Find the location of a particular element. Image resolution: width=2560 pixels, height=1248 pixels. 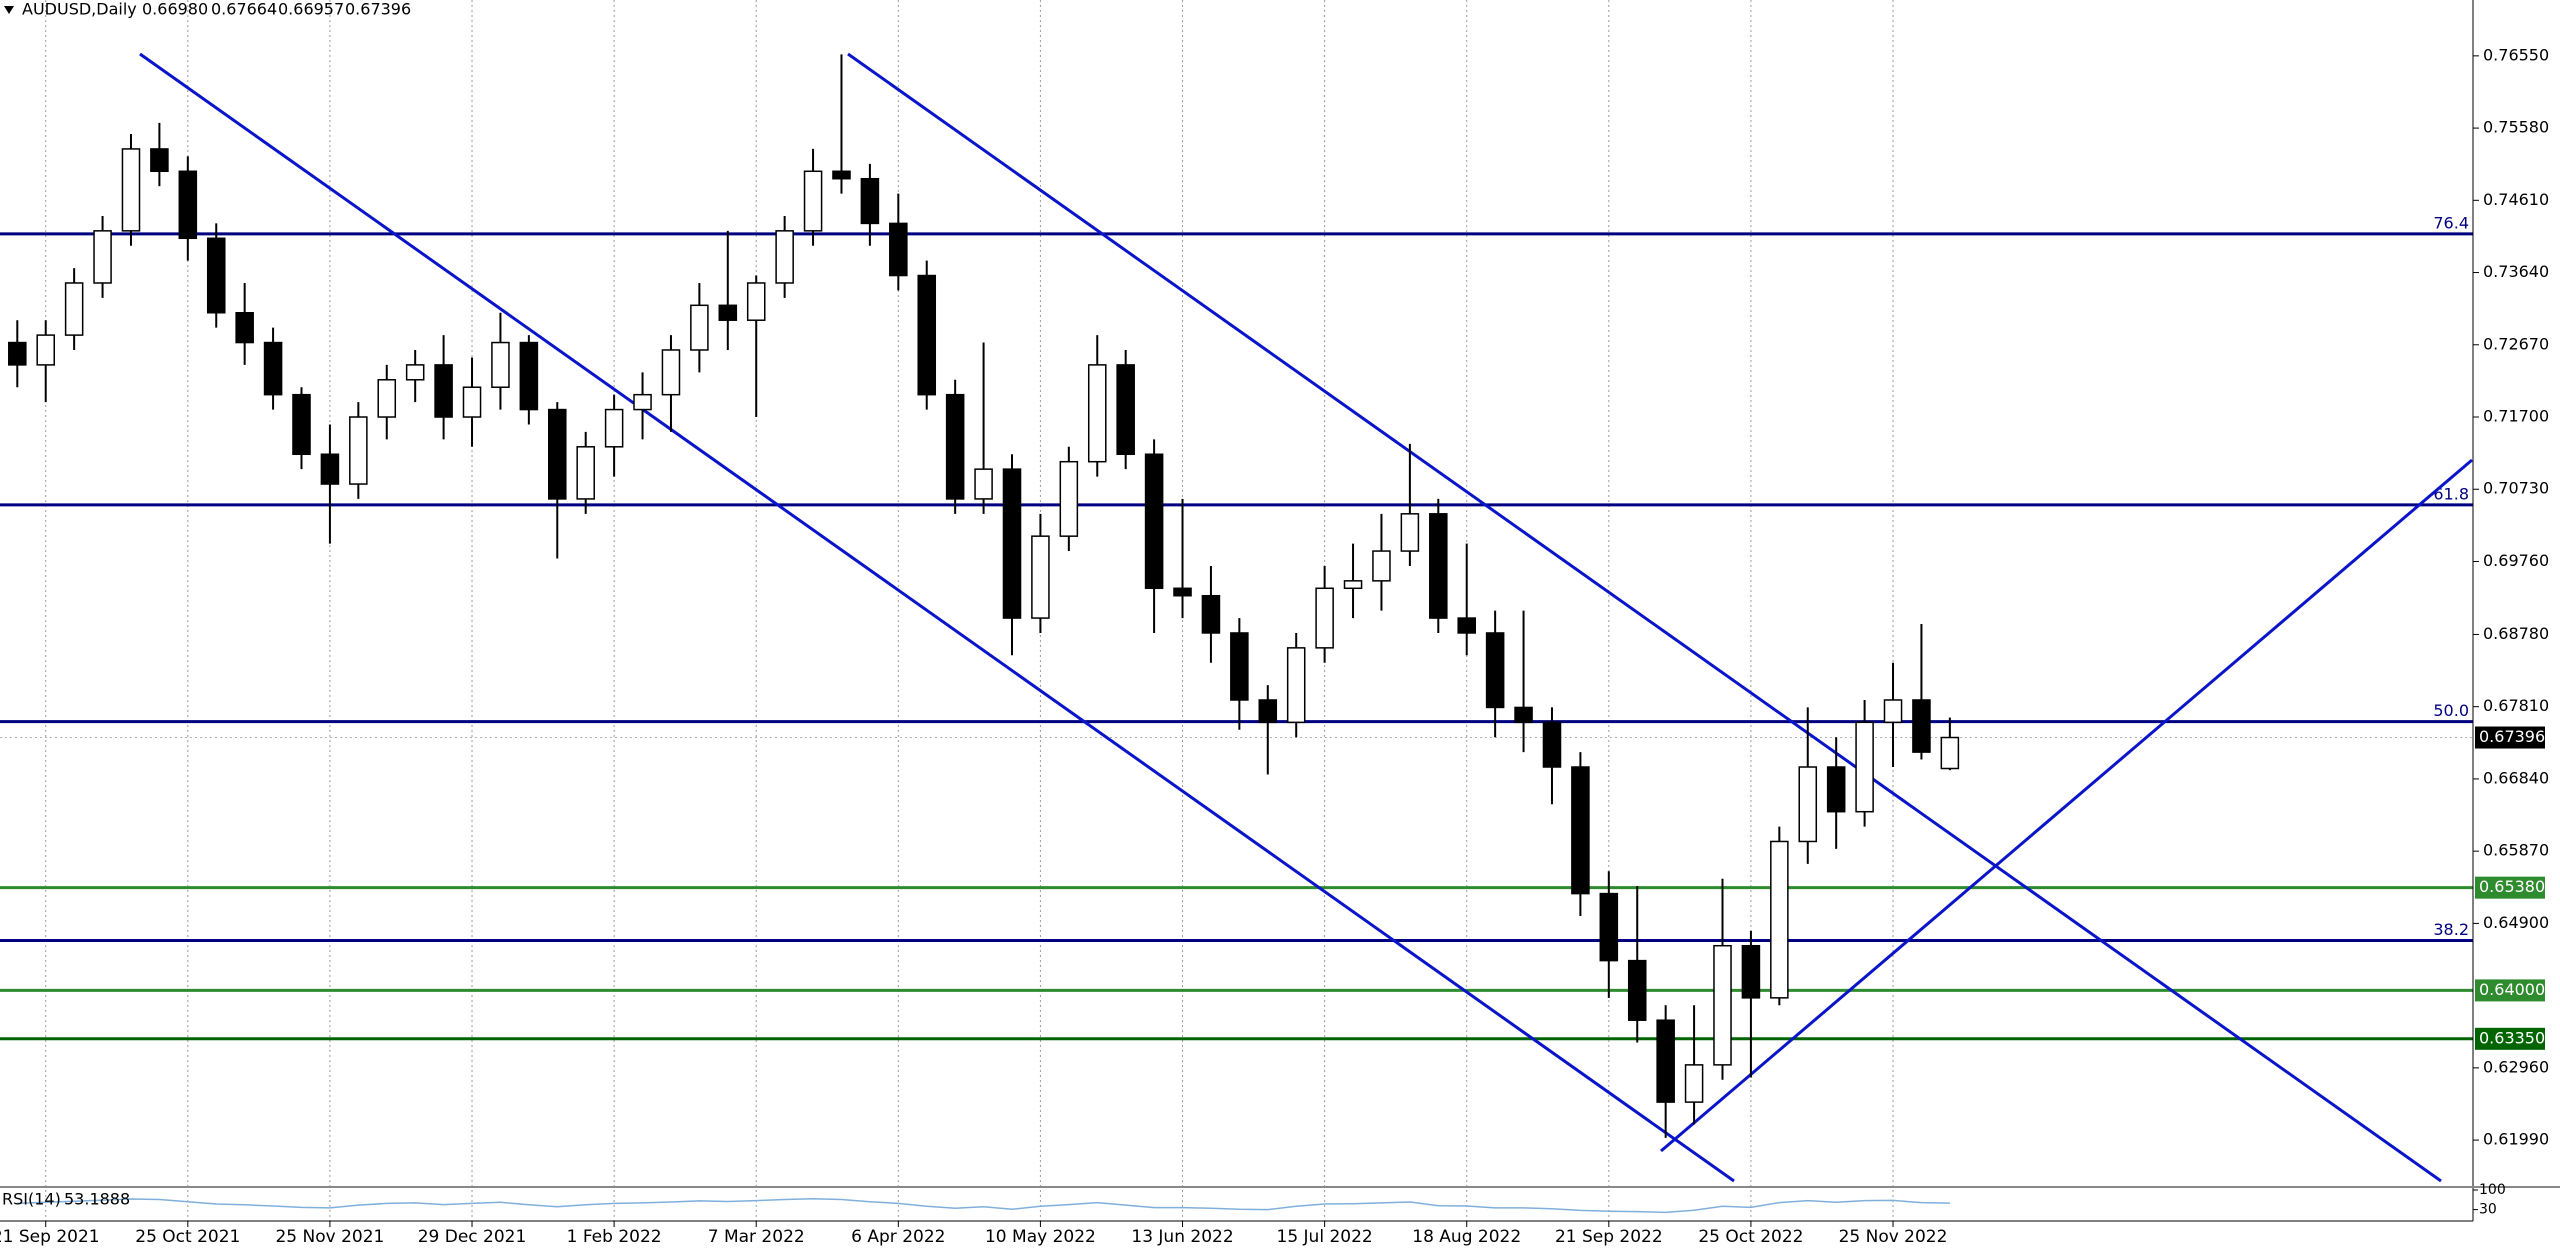

y-tick-label: 0.68780 is located at coordinates (2516, 633).